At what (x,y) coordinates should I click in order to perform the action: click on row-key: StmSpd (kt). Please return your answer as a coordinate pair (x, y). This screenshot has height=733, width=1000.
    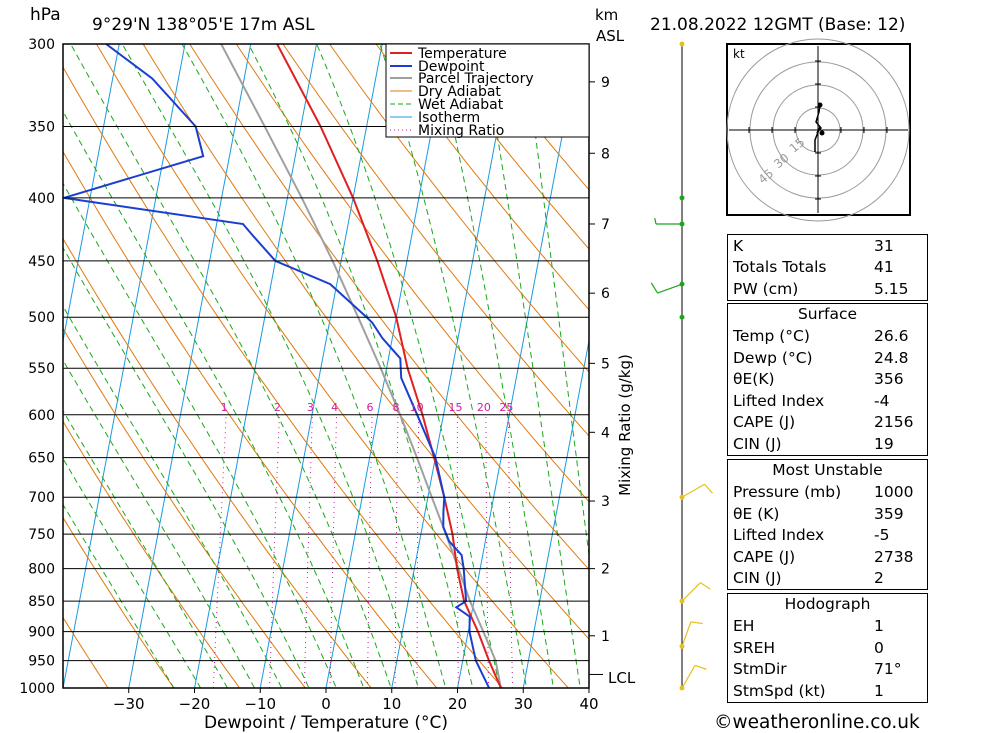
    Looking at the image, I should click on (779, 690).